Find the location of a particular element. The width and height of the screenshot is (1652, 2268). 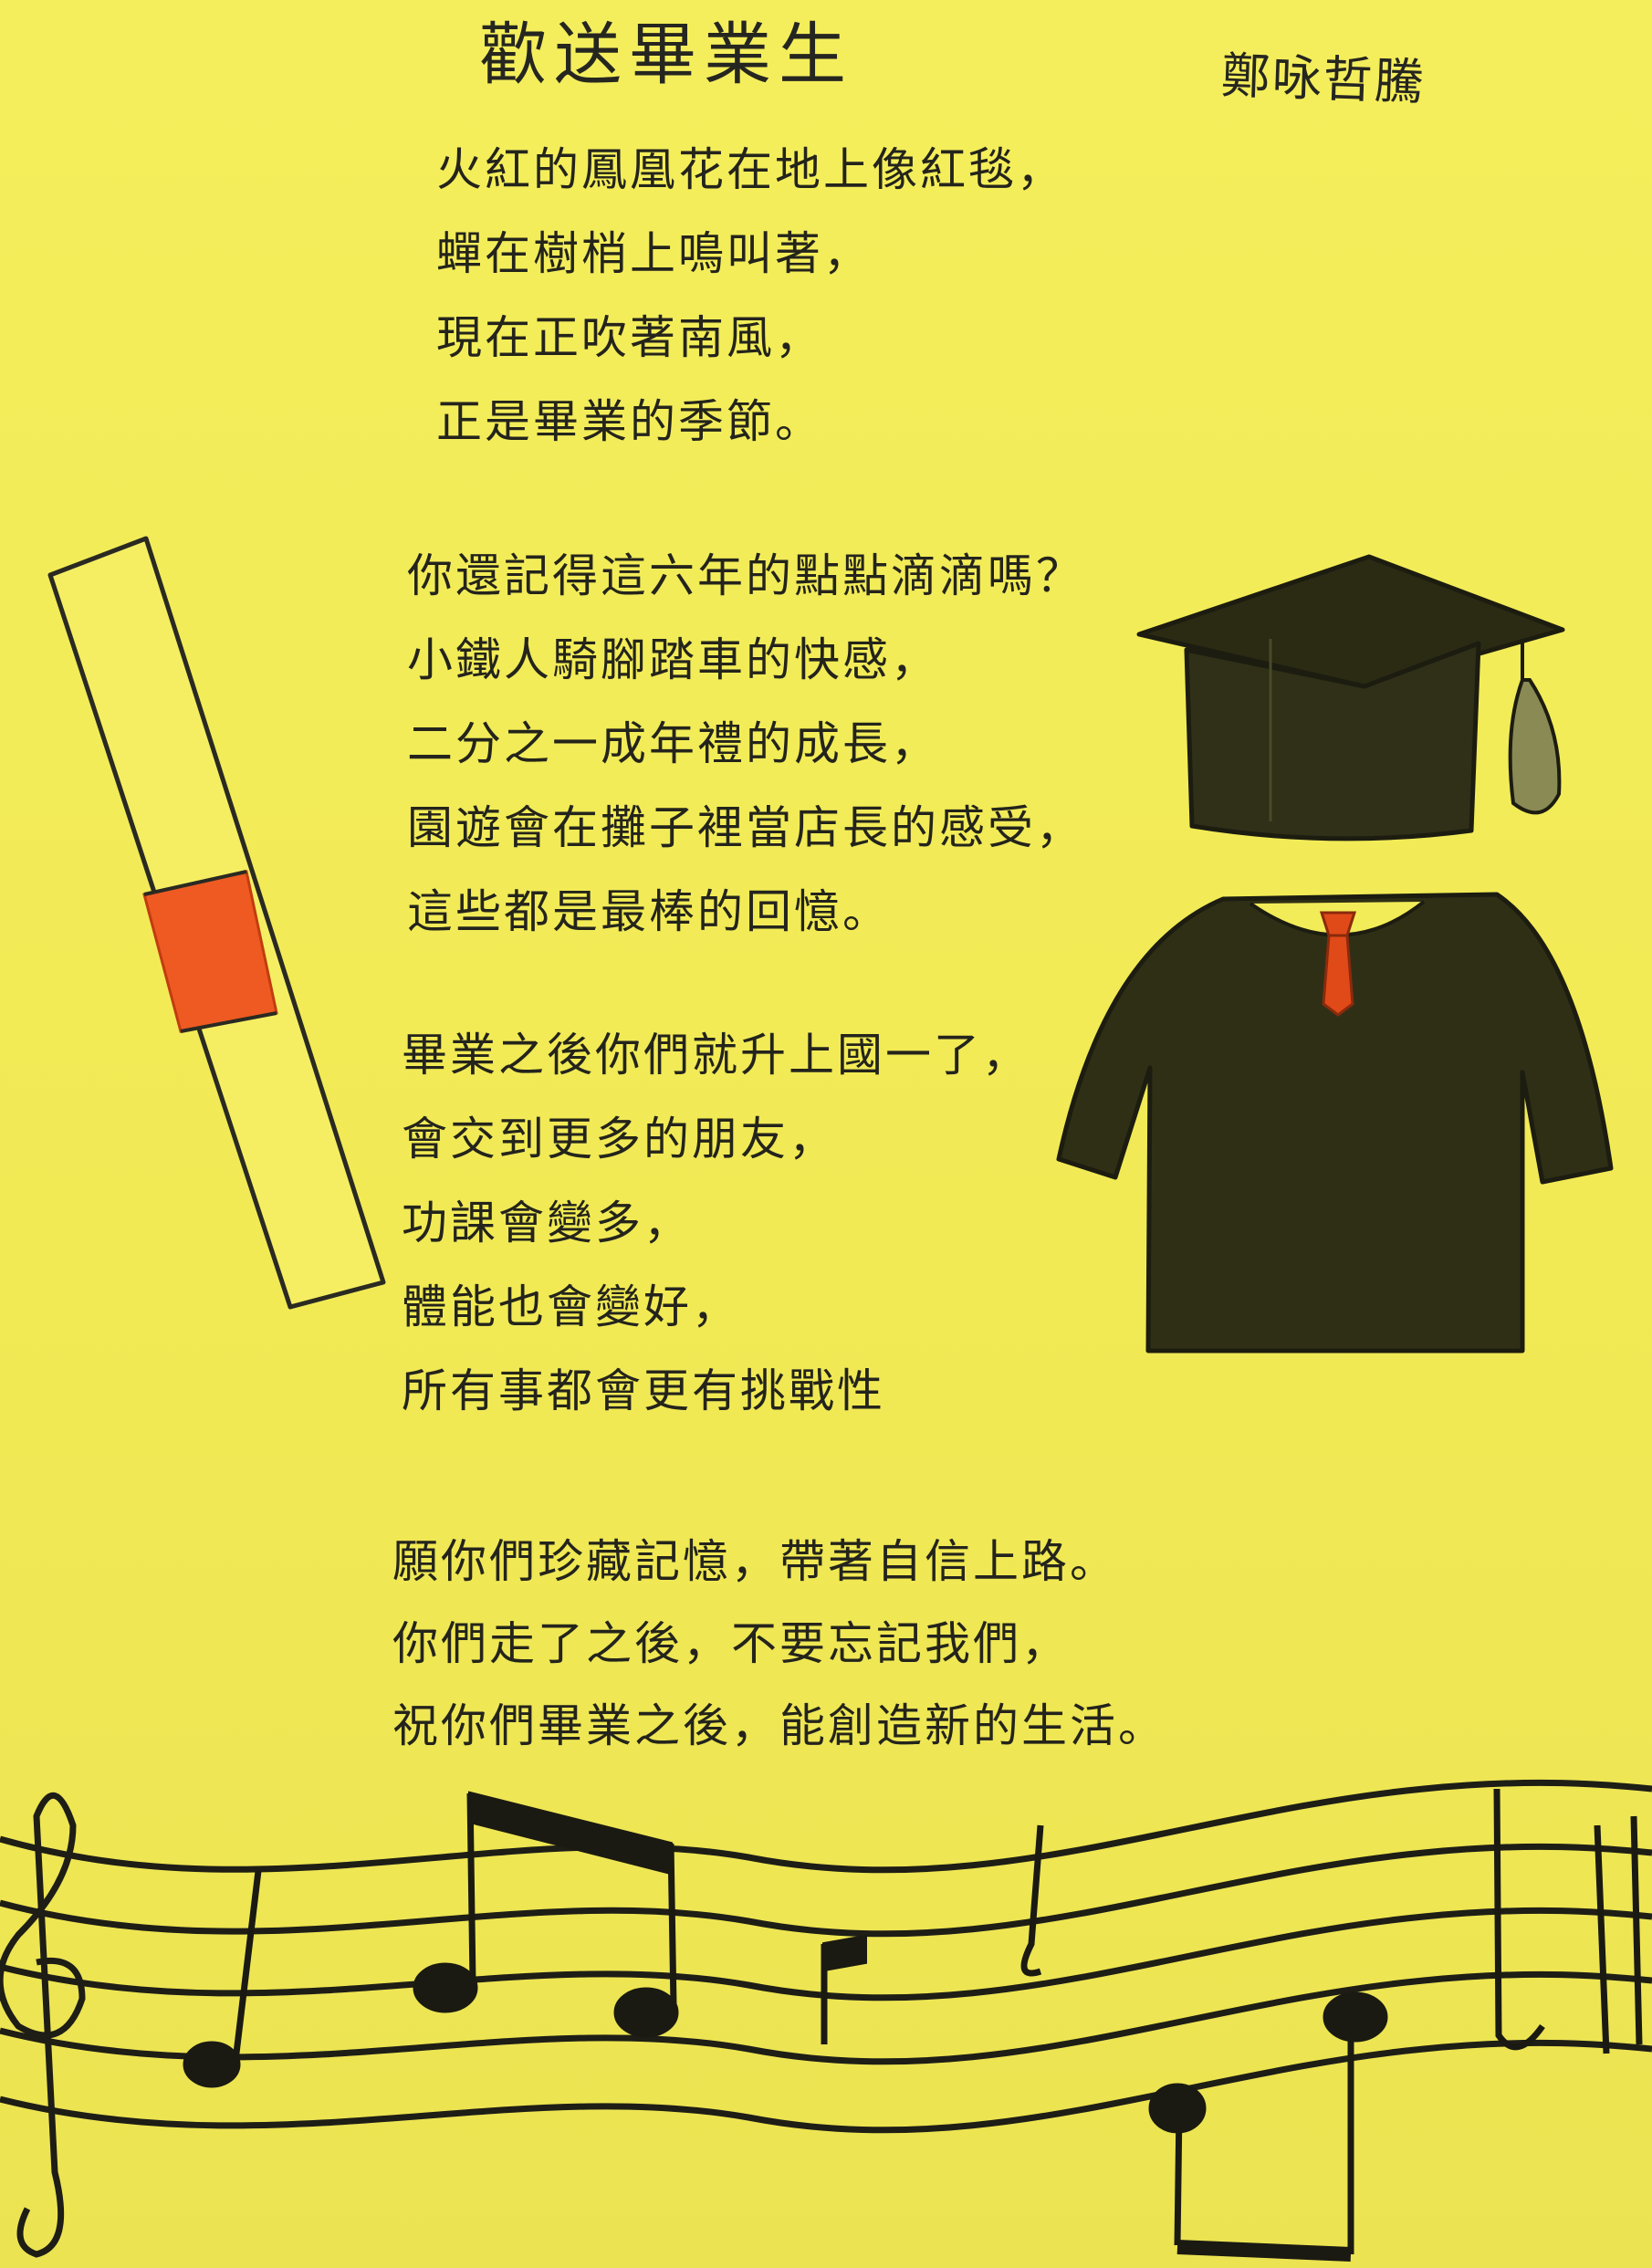

poem-line: 你們走了之後，不要忘記我們， is located at coordinates (731, 1643).